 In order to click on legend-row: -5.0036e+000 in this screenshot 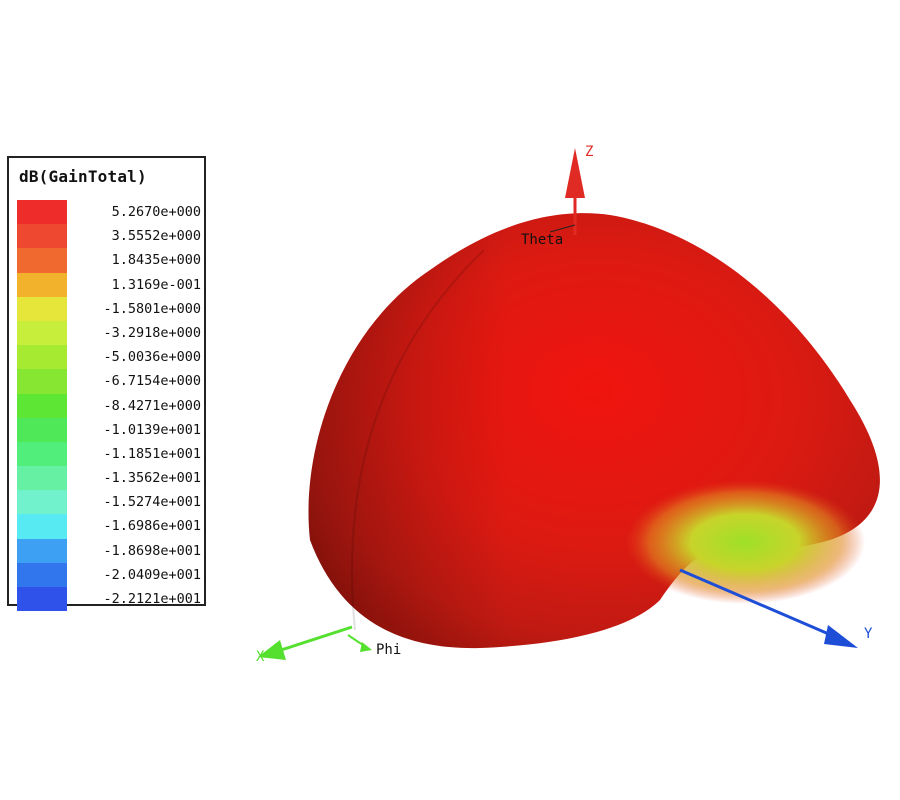, I will do `click(109, 357)`.